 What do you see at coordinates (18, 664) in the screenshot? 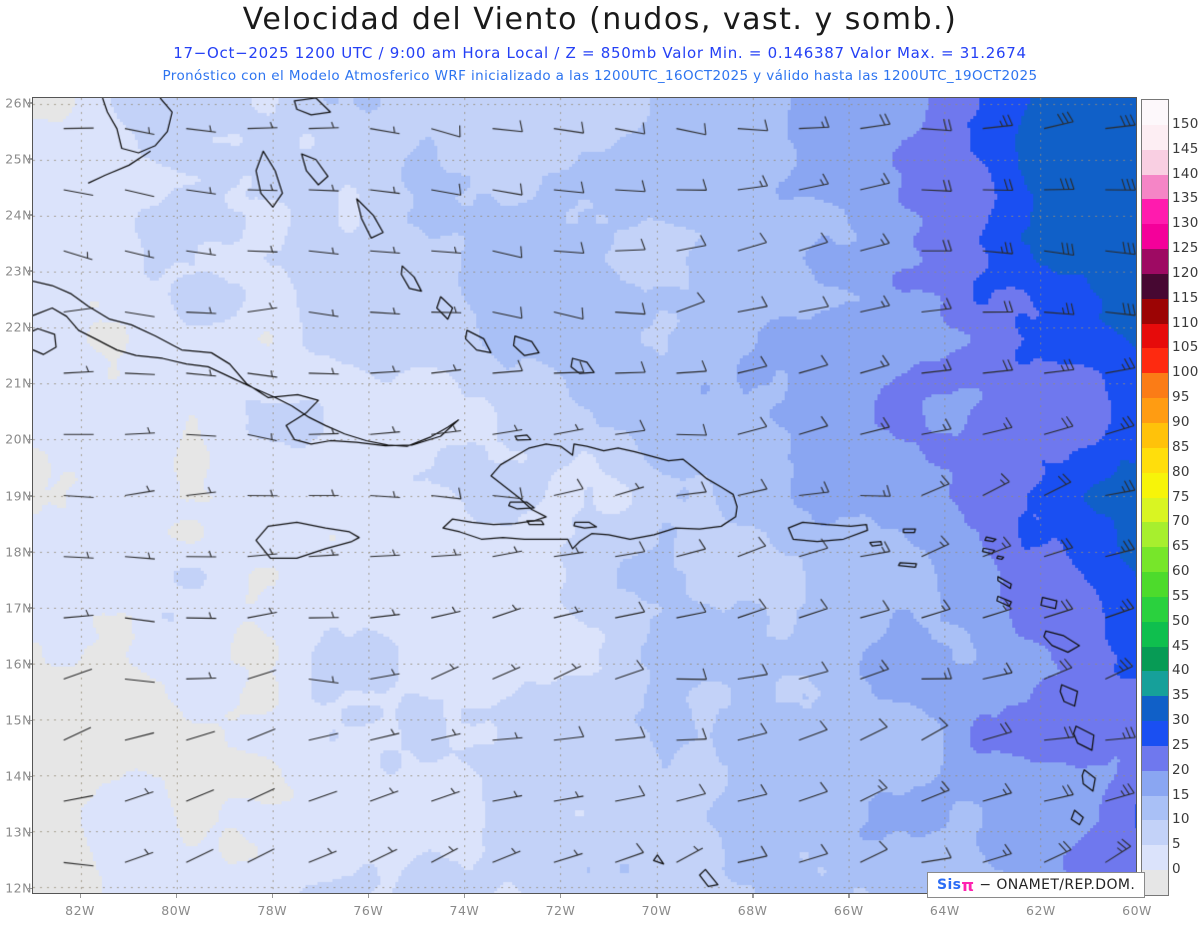
I see `lat-tick-label: 16N` at bounding box center [18, 664].